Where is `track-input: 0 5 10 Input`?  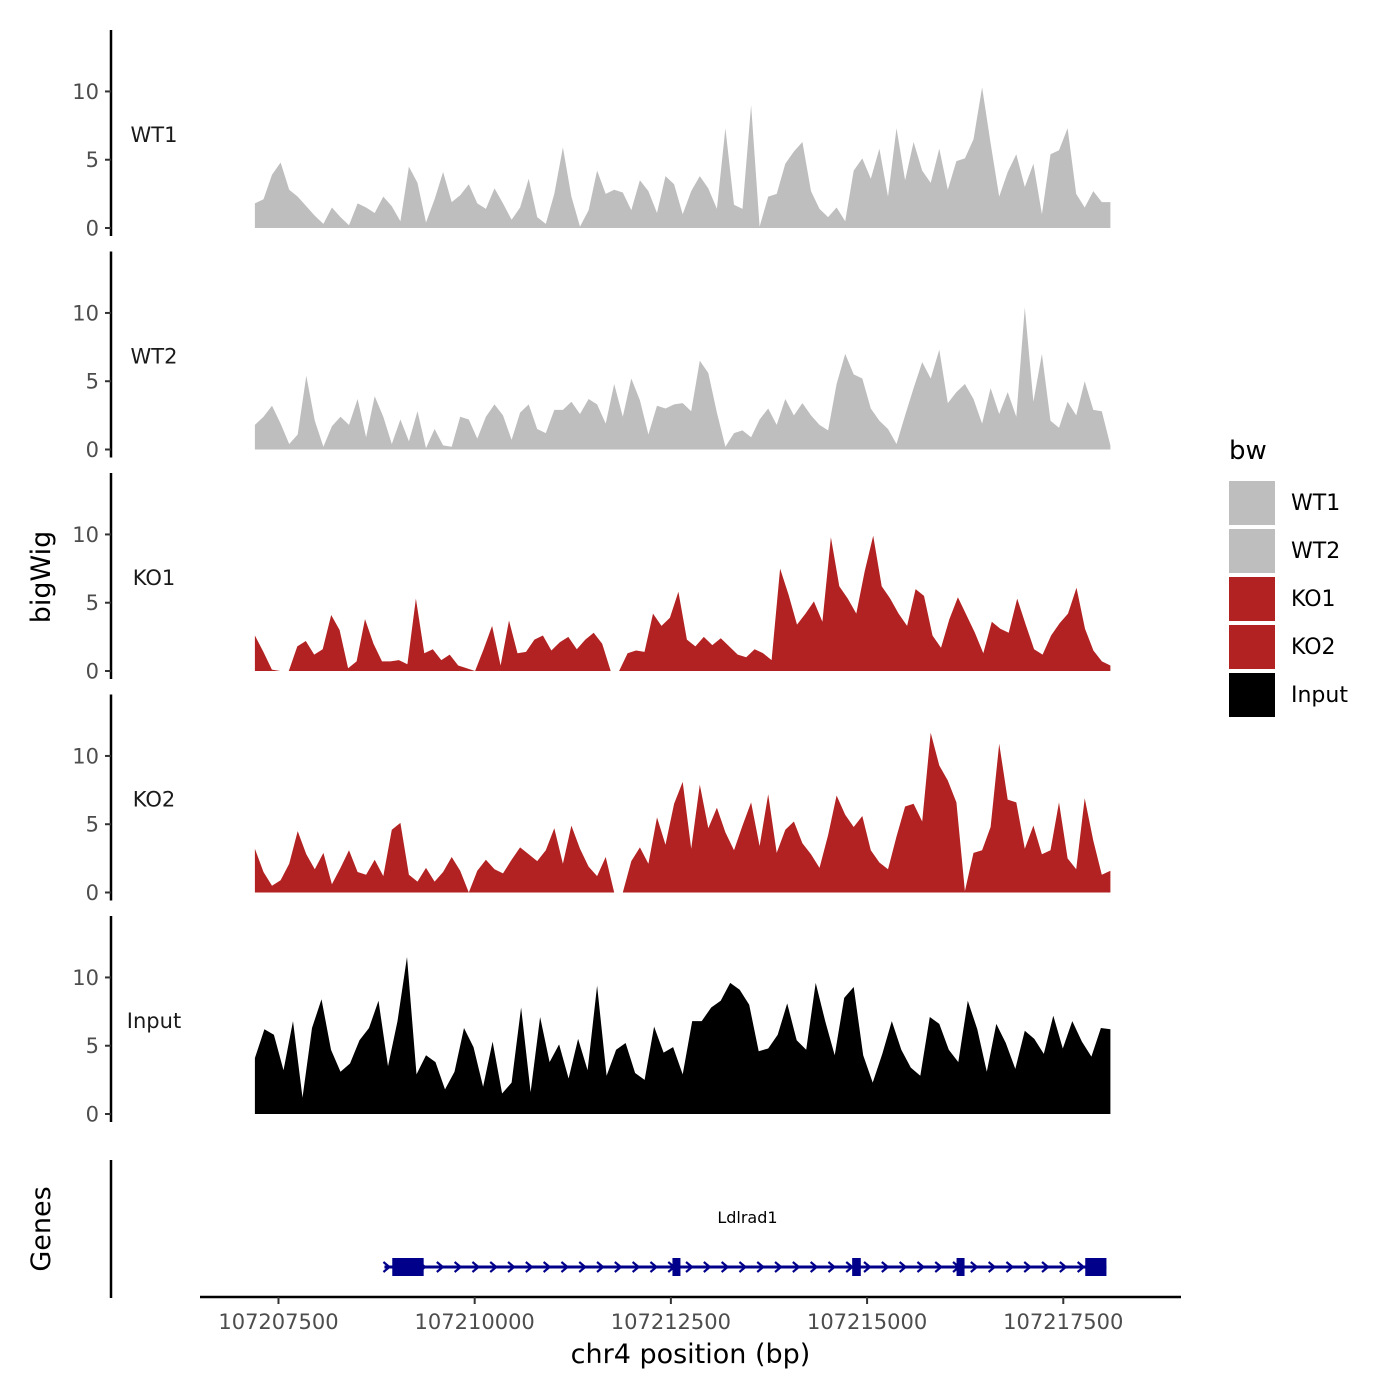 track-input: 0 5 10 Input is located at coordinates (591, 1021).